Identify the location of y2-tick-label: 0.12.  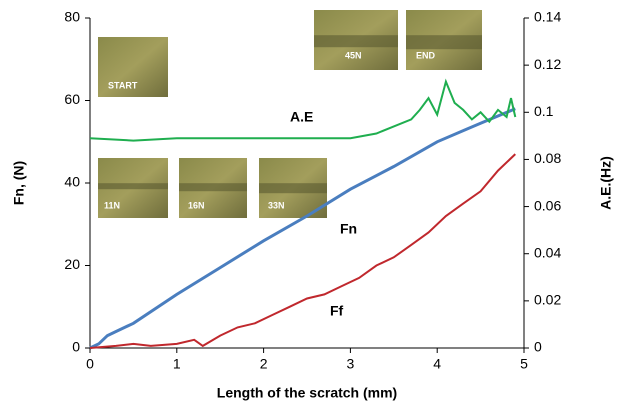
(547, 64).